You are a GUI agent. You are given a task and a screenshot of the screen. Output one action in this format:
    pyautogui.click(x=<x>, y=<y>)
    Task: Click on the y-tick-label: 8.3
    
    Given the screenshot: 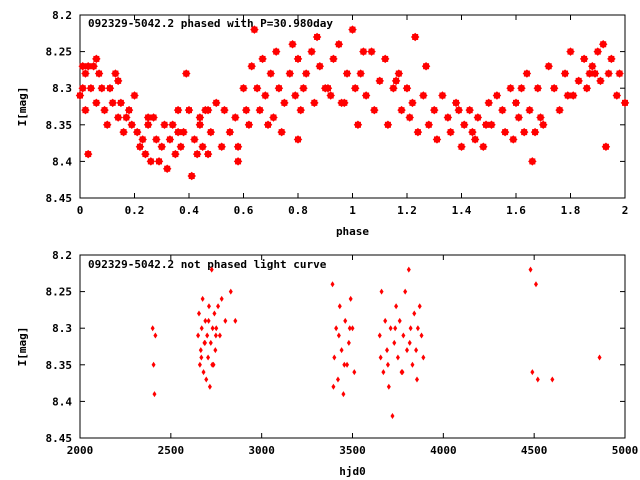 What is the action you would take?
    pyautogui.click(x=62, y=88)
    